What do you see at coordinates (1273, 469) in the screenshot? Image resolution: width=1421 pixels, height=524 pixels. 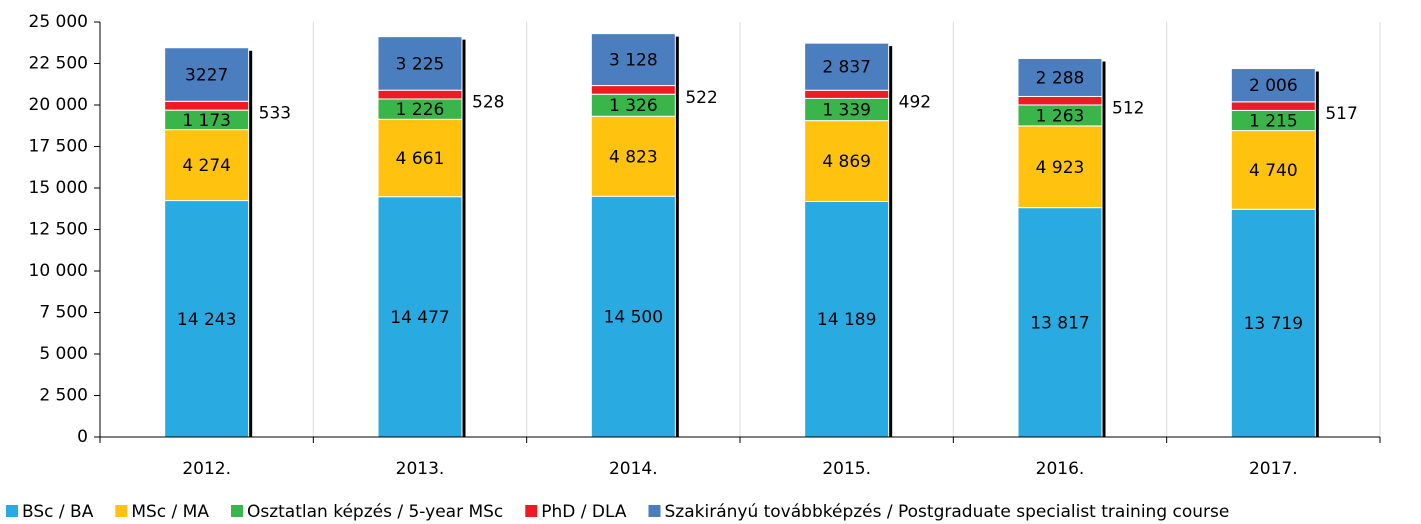 I see `x-tick-label: 2017.` at bounding box center [1273, 469].